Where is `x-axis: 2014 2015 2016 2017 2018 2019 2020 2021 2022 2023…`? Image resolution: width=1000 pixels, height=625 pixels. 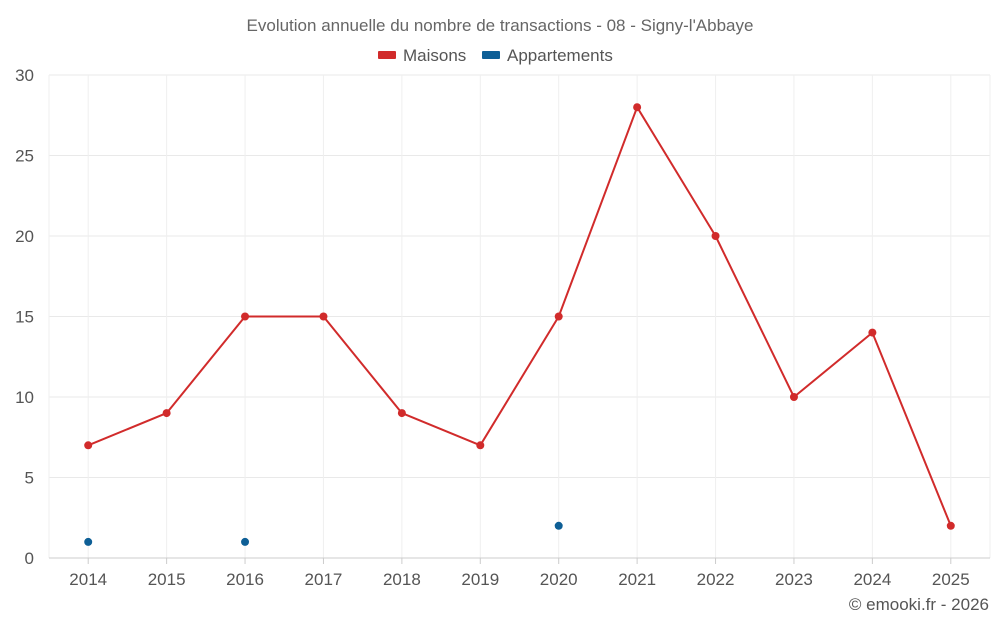 x-axis: 2014 2015 2016 2017 2018 2019 2020 2021 2022 2023… is located at coordinates (519, 573).